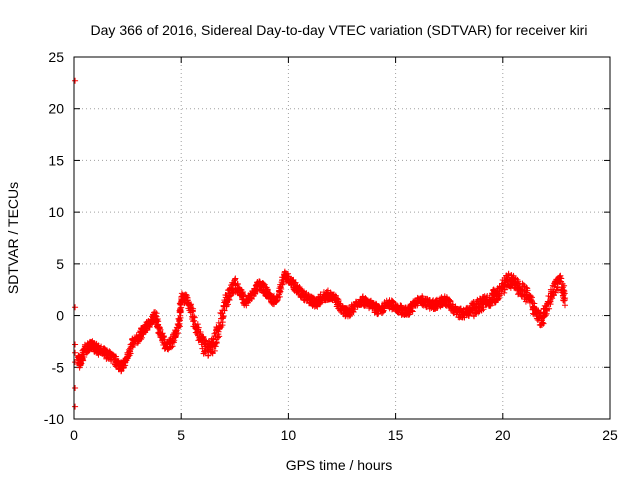 Image resolution: width=640 pixels, height=485 pixels. I want to click on y-tick-label: 10, so click(56, 212).